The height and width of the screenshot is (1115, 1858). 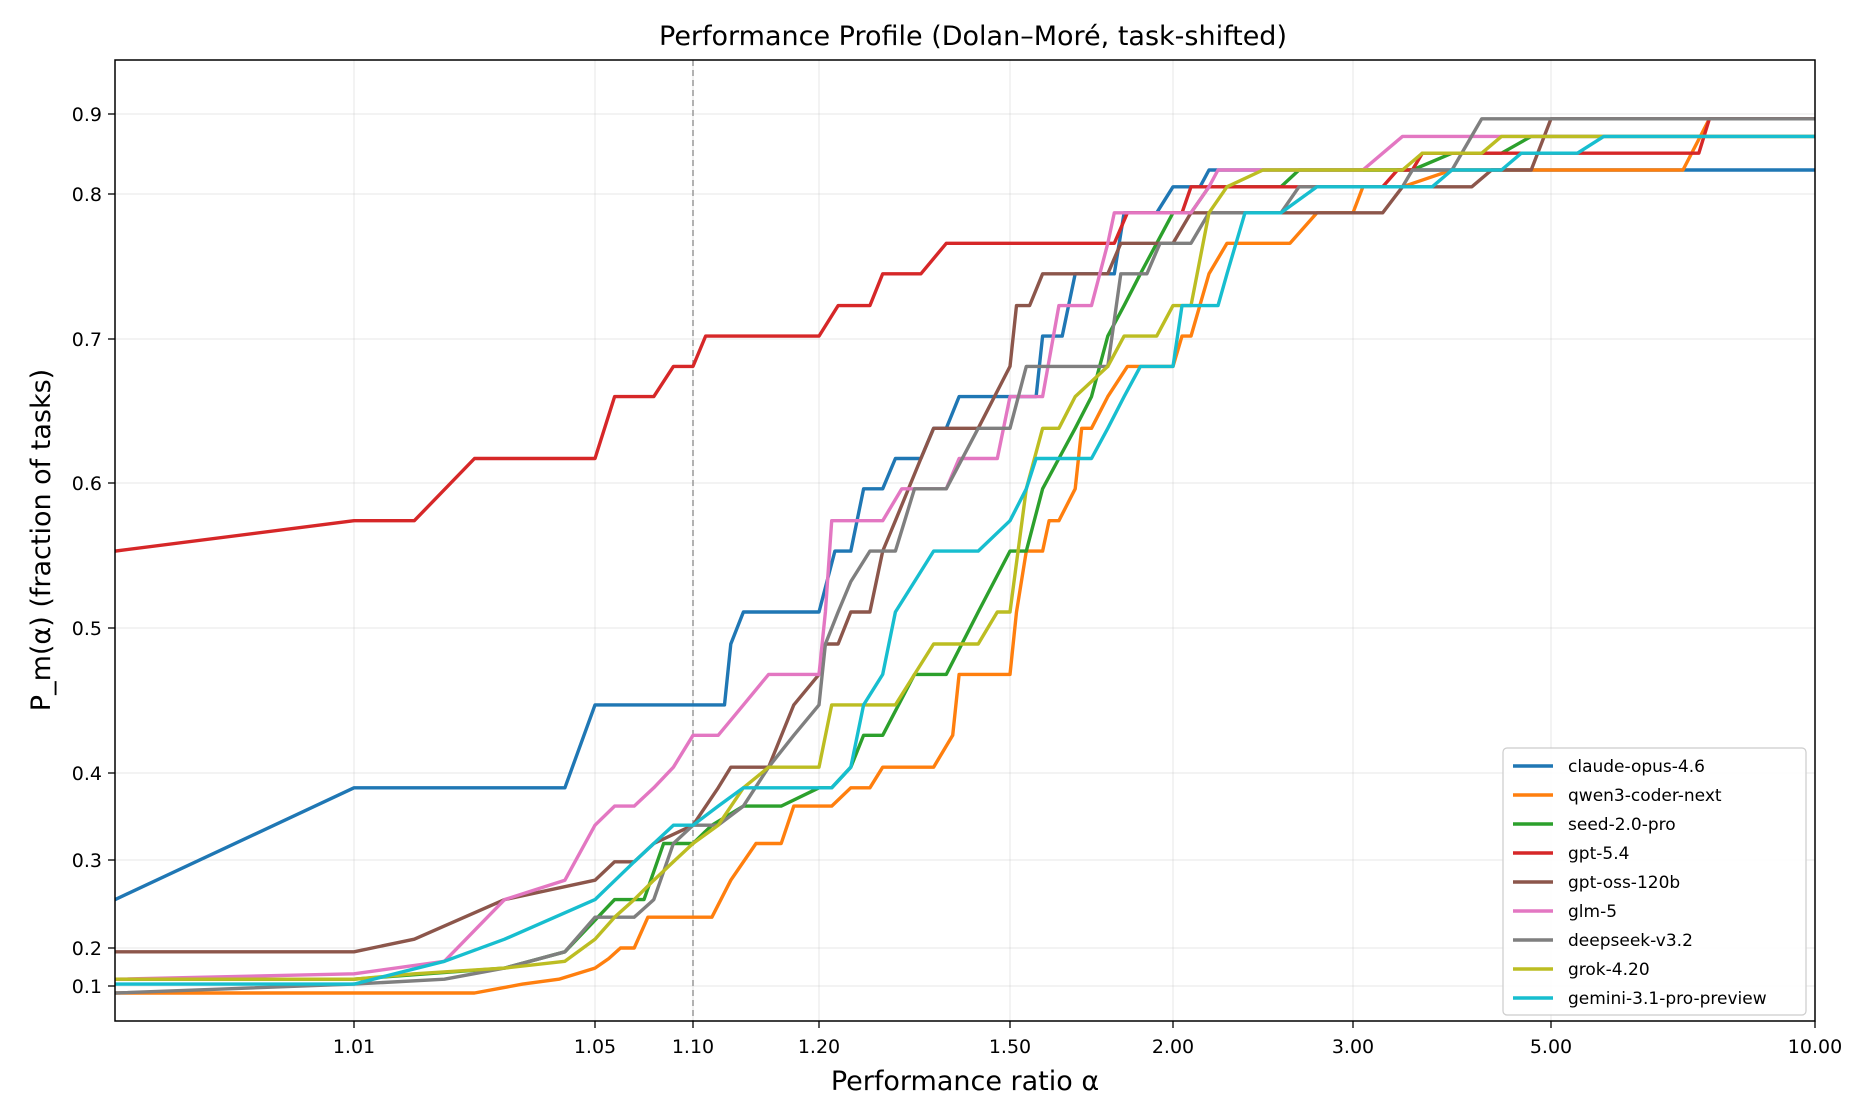 I want to click on y-tick-label: 0.9, so click(x=87, y=115).